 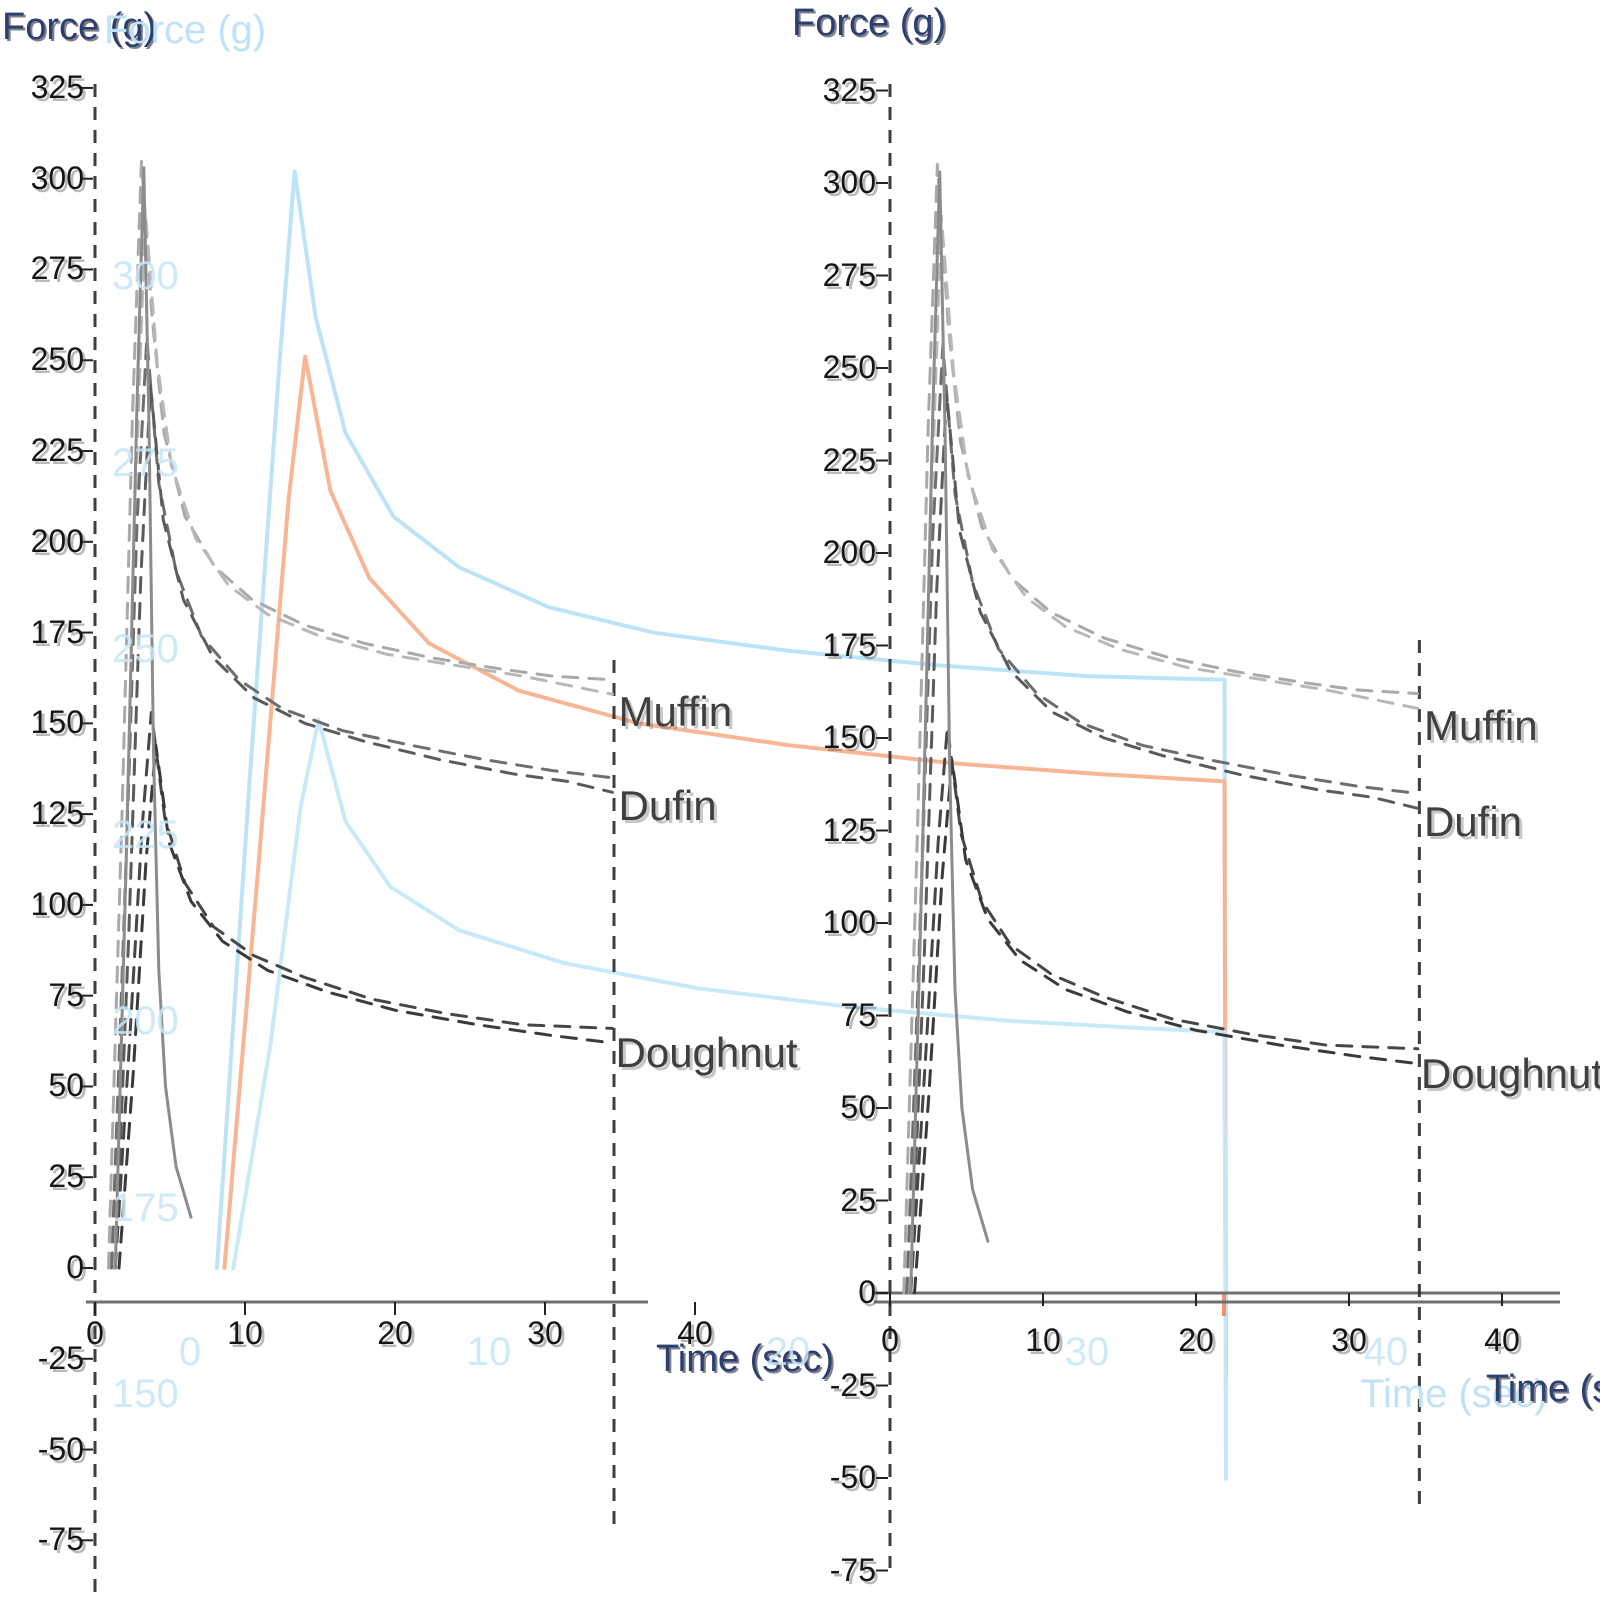 What do you see at coordinates (1087, 1352) in the screenshot?
I see `ghost-x-tick-label: 30` at bounding box center [1087, 1352].